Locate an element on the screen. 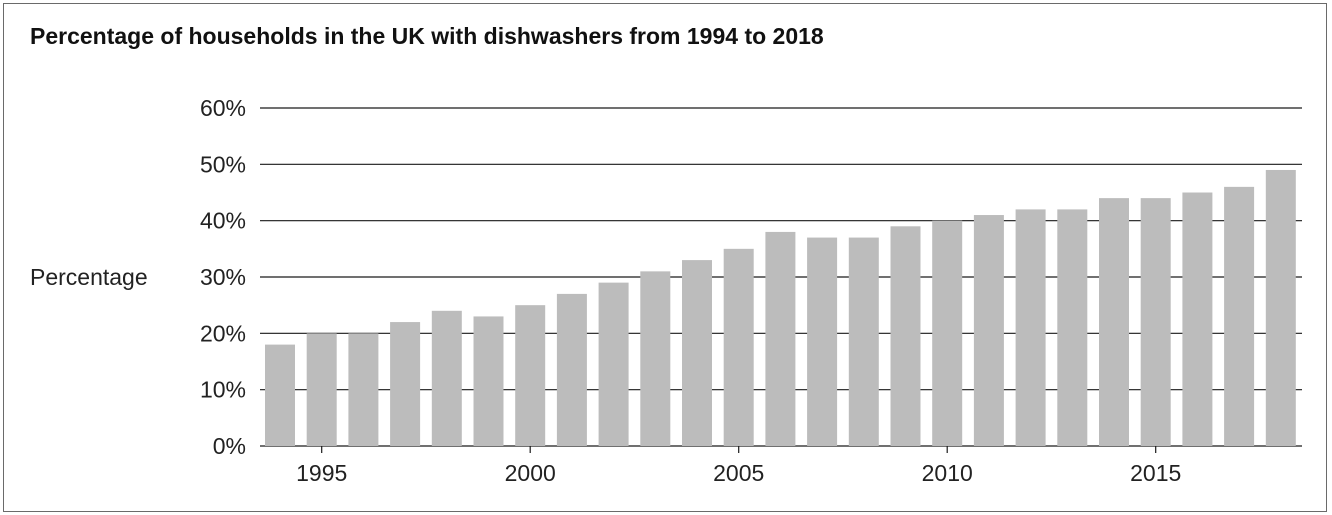  x-axis-ticks: 1995 2000 2005 2010 2015 is located at coordinates (738, 466).